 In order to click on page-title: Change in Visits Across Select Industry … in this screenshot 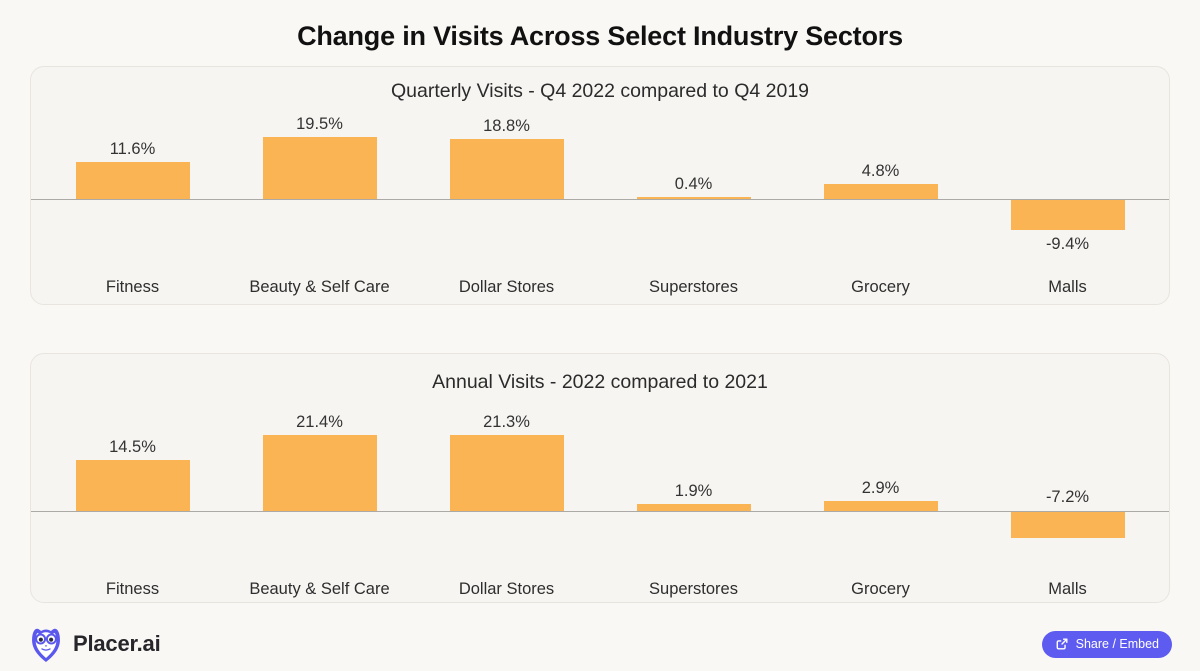, I will do `click(600, 36)`.